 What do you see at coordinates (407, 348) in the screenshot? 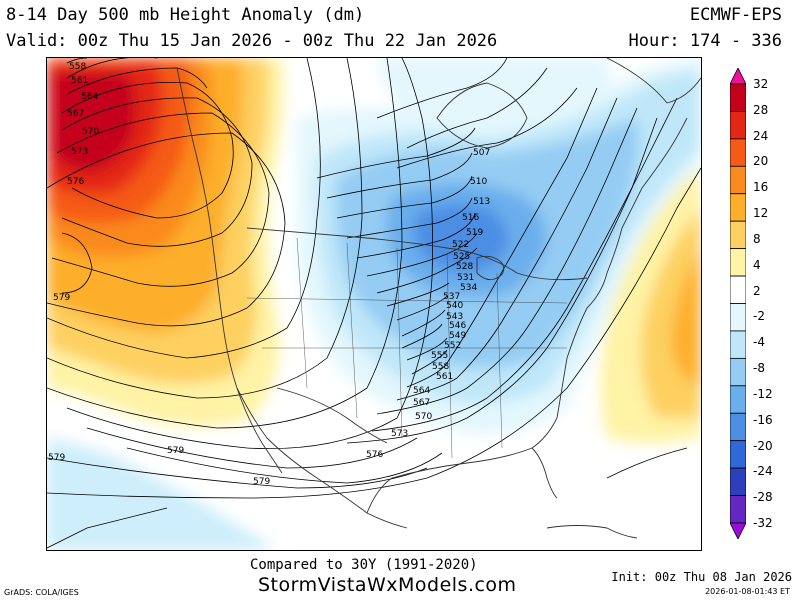
I see `state-lines` at bounding box center [407, 348].